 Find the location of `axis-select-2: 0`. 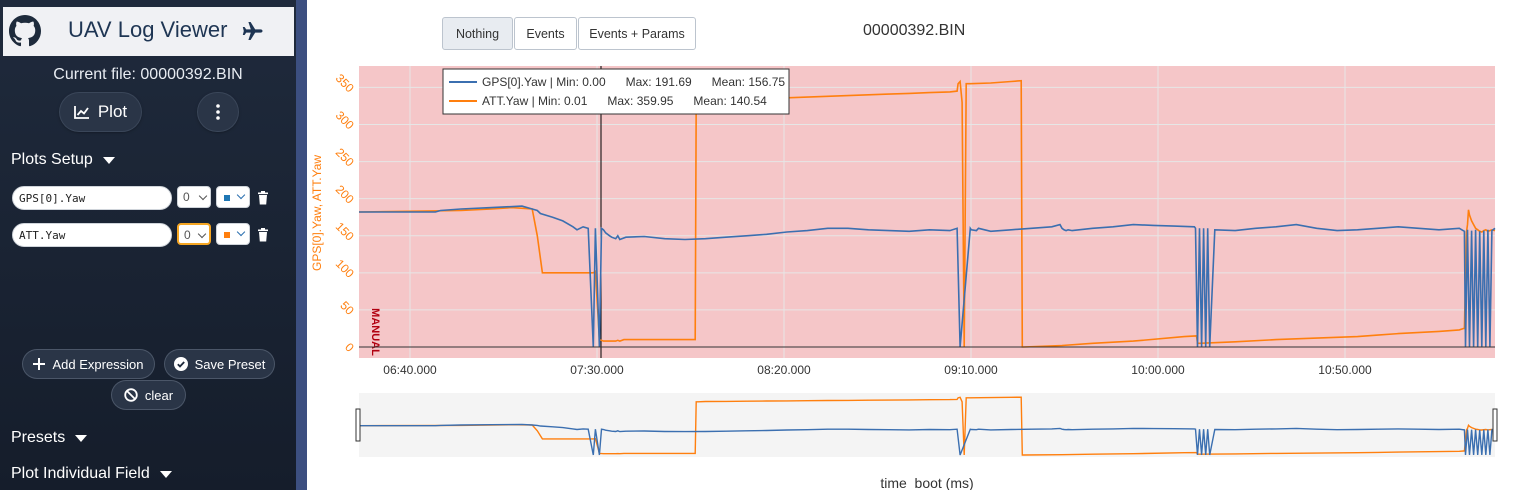

axis-select-2: 0 is located at coordinates (194, 234).